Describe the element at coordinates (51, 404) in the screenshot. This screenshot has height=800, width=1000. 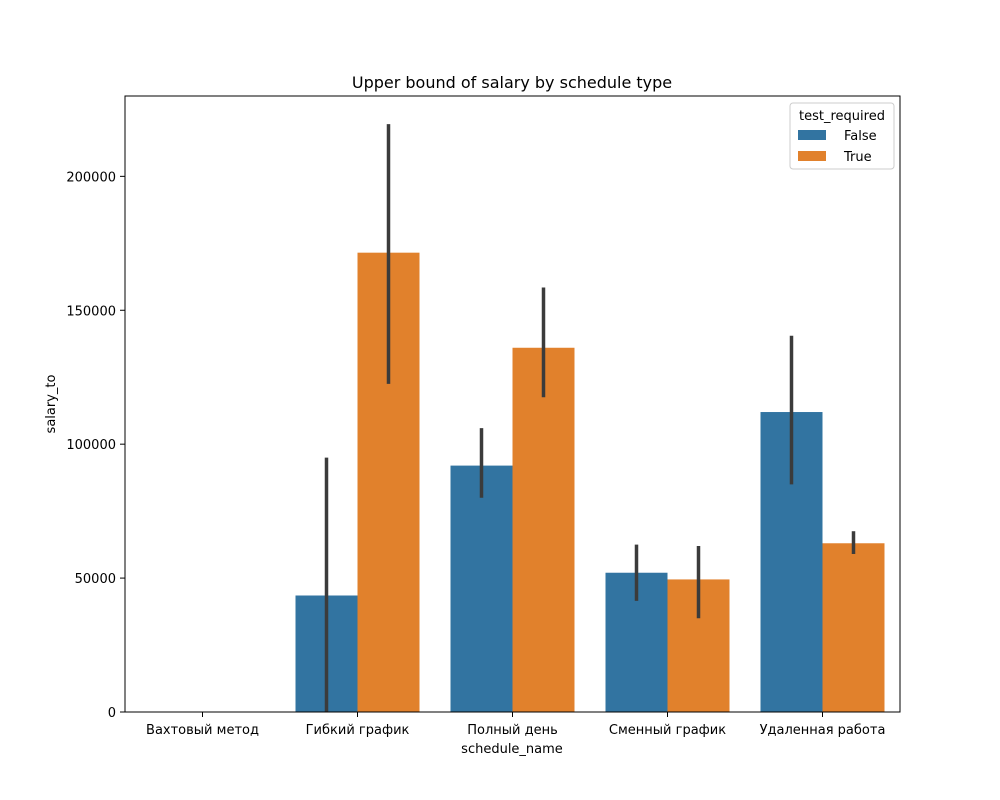
I see `y-axis-label: salary_to` at that location.